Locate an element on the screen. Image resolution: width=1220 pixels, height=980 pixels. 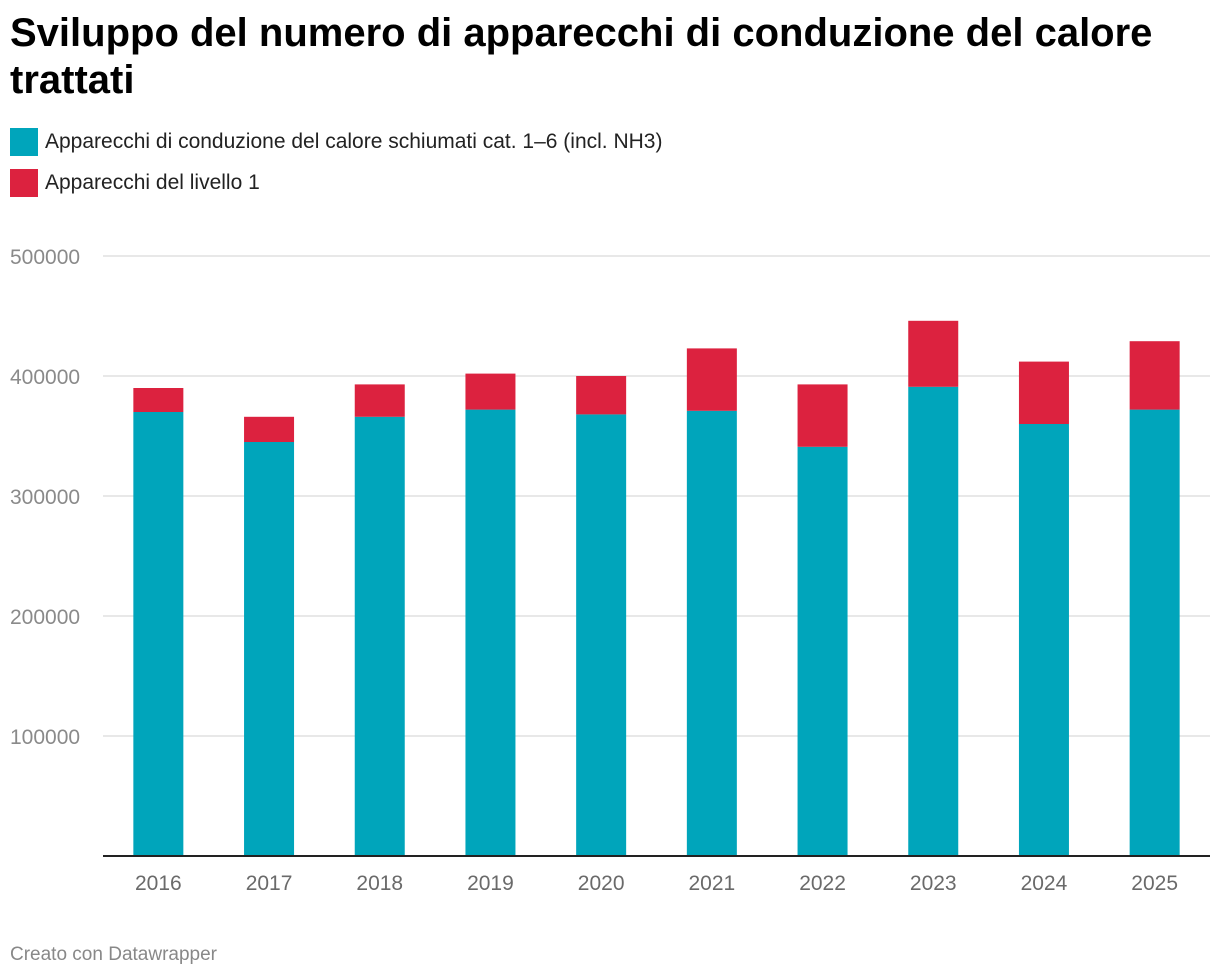
bar-series2-2018 is located at coordinates (379, 400).